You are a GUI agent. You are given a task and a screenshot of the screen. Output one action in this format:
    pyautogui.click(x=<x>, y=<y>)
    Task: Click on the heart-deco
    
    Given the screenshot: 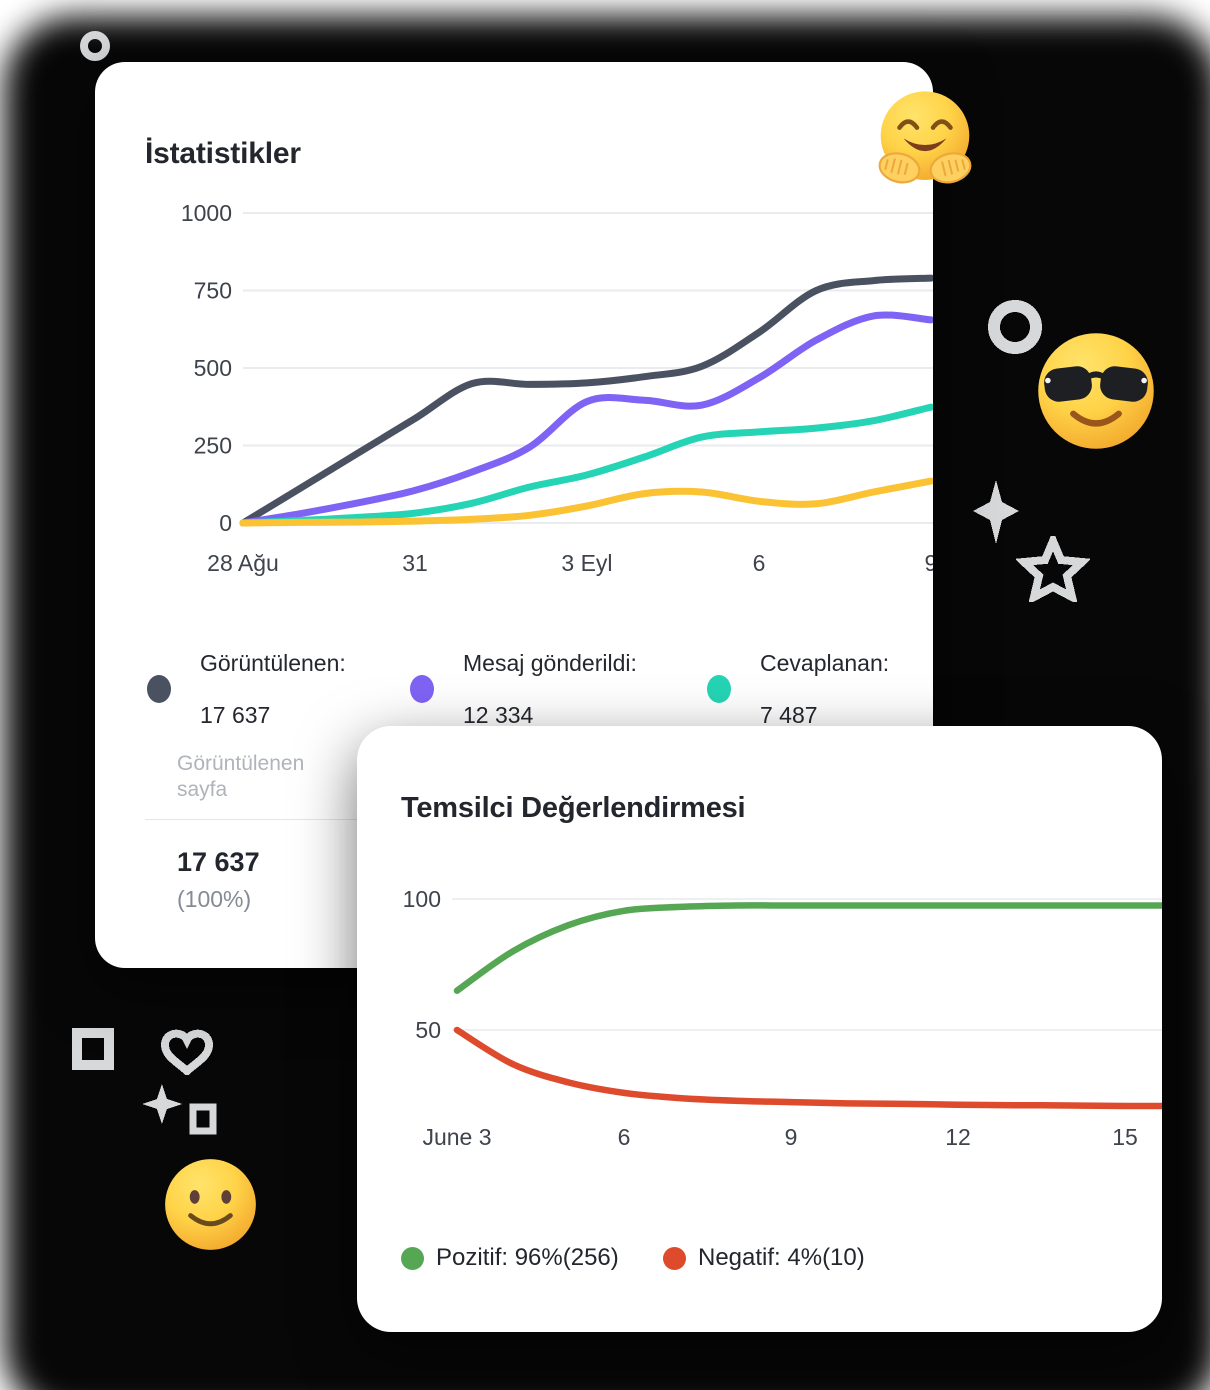 What is the action you would take?
    pyautogui.click(x=187, y=1052)
    